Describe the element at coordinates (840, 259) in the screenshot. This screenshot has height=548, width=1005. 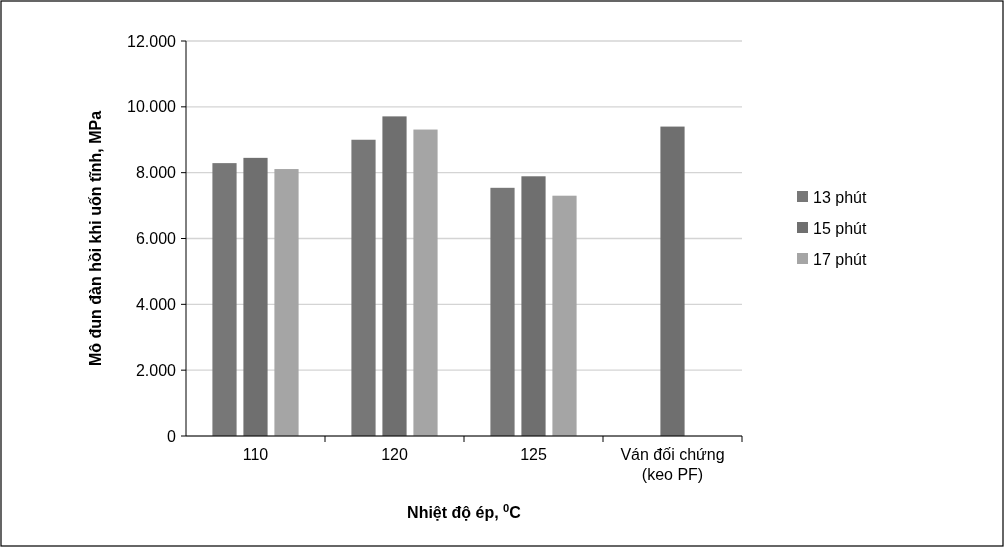
I see `legend-label: 17 phút` at that location.